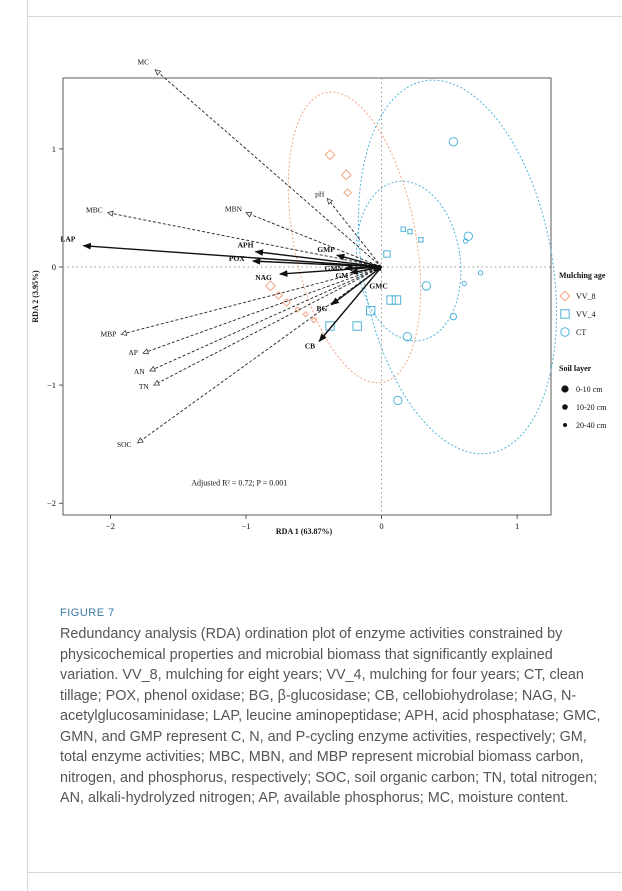  What do you see at coordinates (110, 526) in the screenshot?
I see `x-tick-label: −2` at bounding box center [110, 526].